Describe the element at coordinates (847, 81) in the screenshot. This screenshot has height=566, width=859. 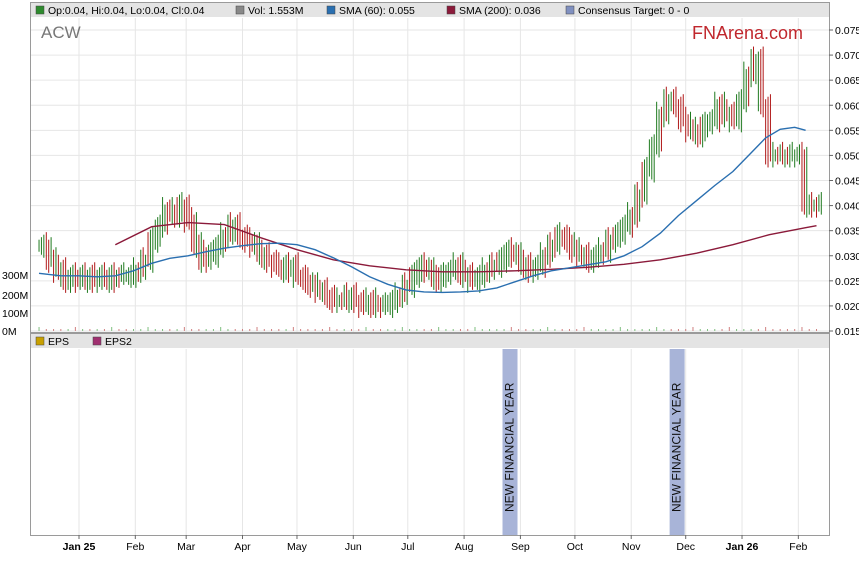
I see `y-tick-label: 0.065` at that location.